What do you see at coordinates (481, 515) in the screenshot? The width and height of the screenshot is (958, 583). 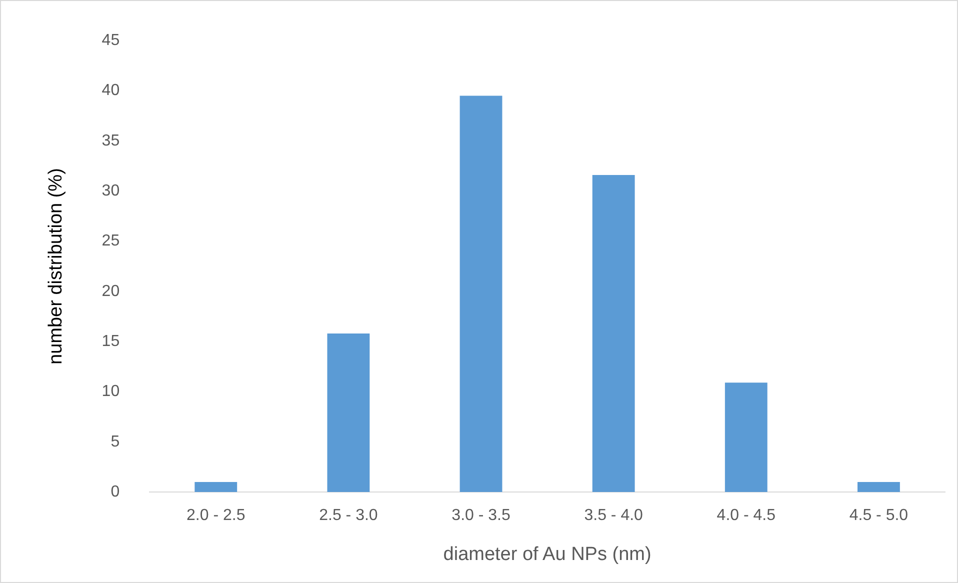 I see `x-tick-label: 3.0 - 3.5` at bounding box center [481, 515].